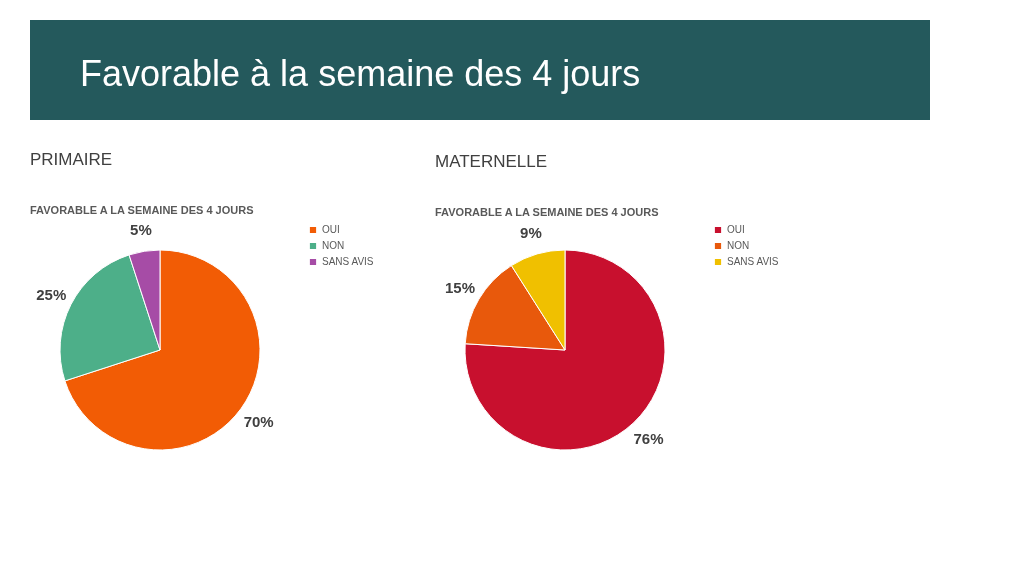 The image size is (1024, 576). I want to click on chart-subtitle: MATERNELLE, so click(491, 161).